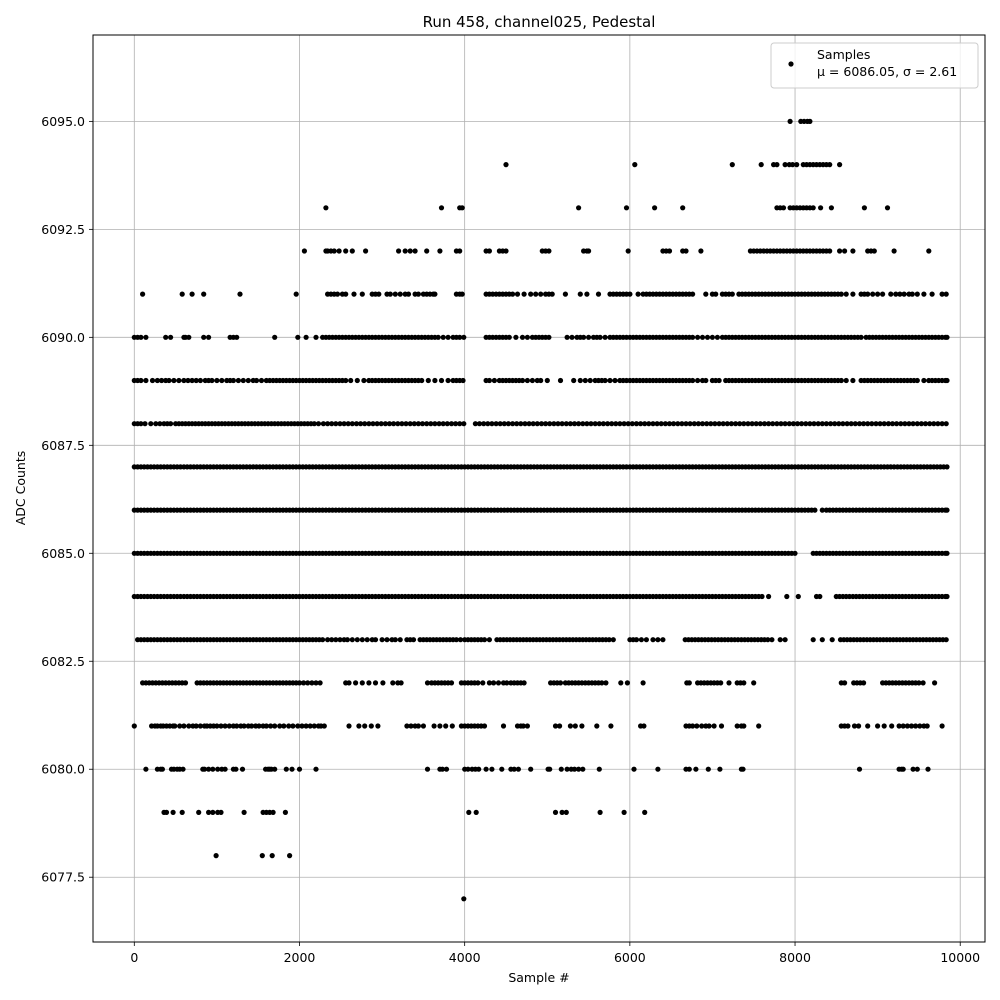 Image resolution: width=1000 pixels, height=1000 pixels. Describe the element at coordinates (960, 957) in the screenshot. I see `x-tick-label: 10000` at that location.